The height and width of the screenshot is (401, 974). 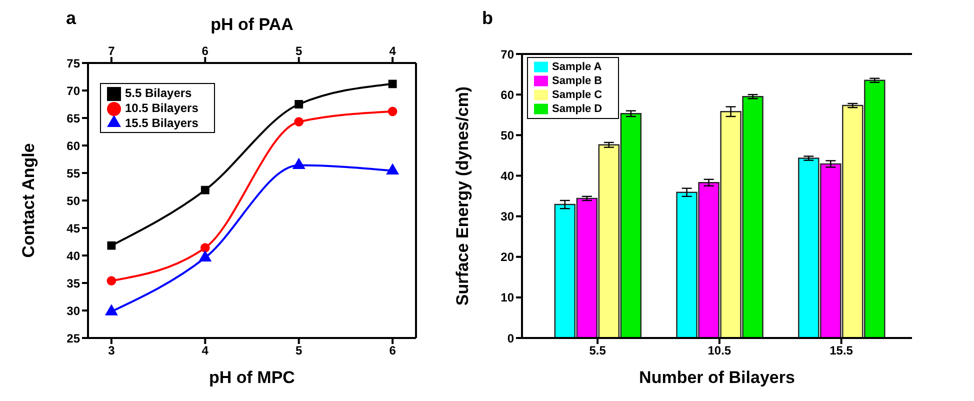 I want to click on chart-title: a, so click(x=71, y=18).